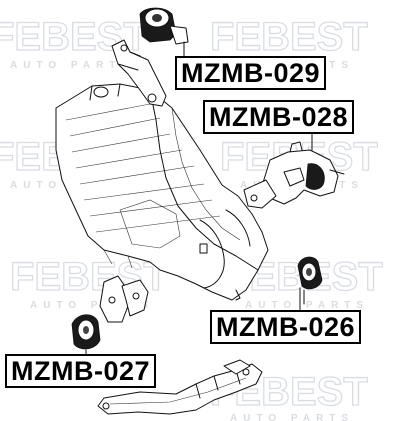  Describe the element at coordinates (279, 117) in the screenshot. I see `part-label-mzmb-028: MZMB-028` at that location.